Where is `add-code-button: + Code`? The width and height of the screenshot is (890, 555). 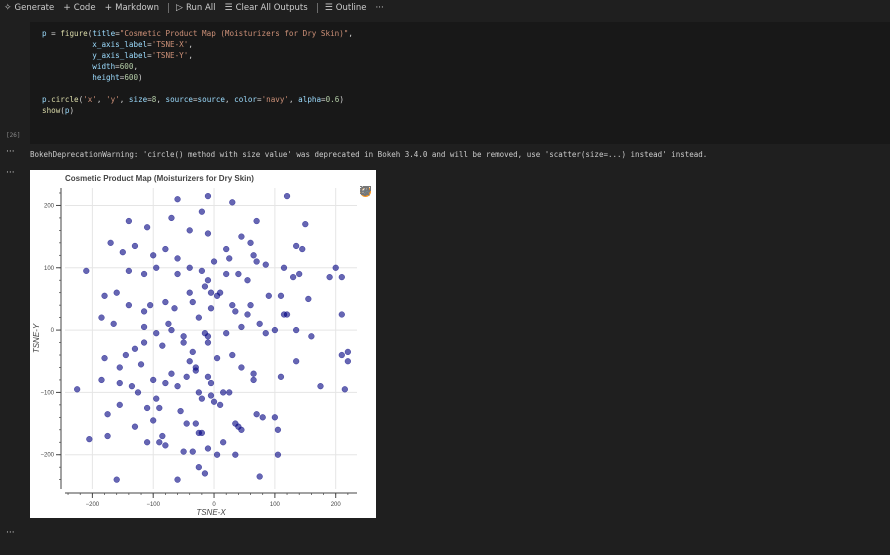
add-code-button: + Code is located at coordinates (79, 8).